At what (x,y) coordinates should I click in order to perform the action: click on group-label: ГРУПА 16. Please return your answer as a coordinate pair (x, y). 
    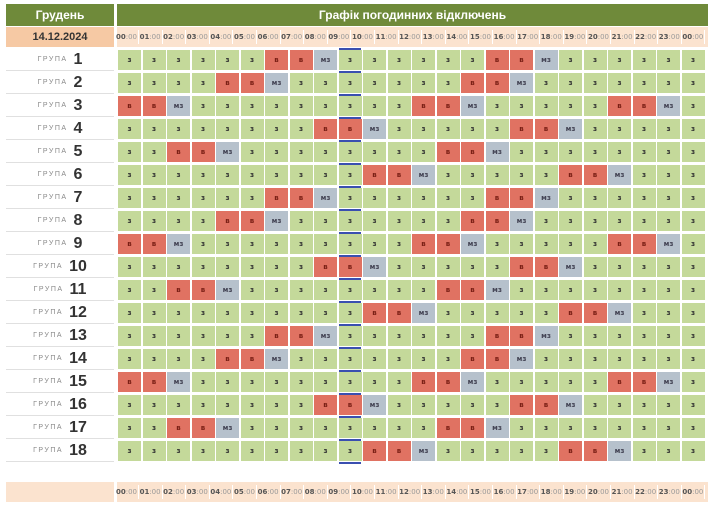
    Looking at the image, I should click on (60, 405).